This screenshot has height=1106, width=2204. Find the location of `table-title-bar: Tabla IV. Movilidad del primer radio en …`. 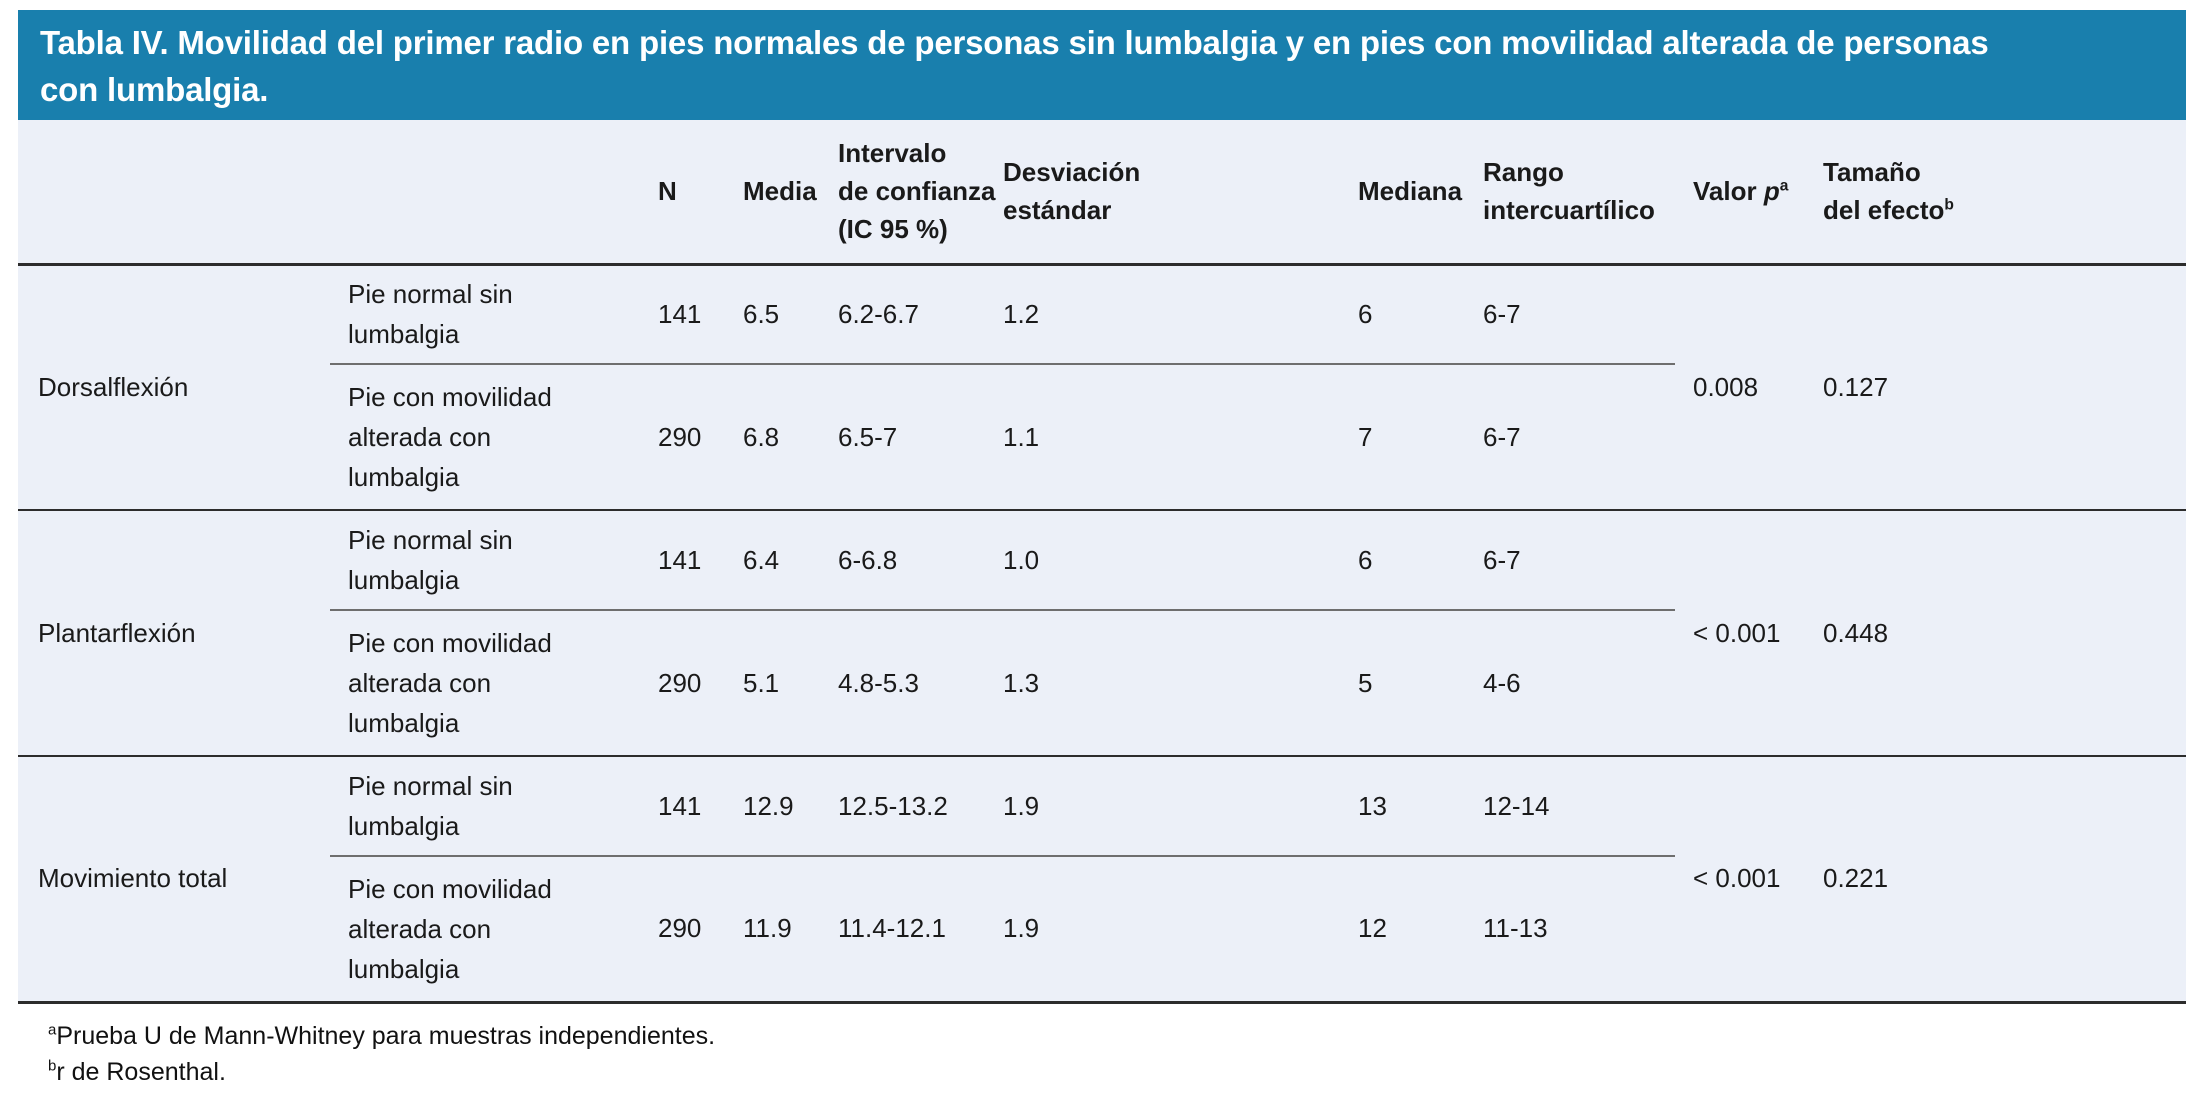

table-title-bar: Tabla IV. Movilidad del primer radio en … is located at coordinates (1102, 65).